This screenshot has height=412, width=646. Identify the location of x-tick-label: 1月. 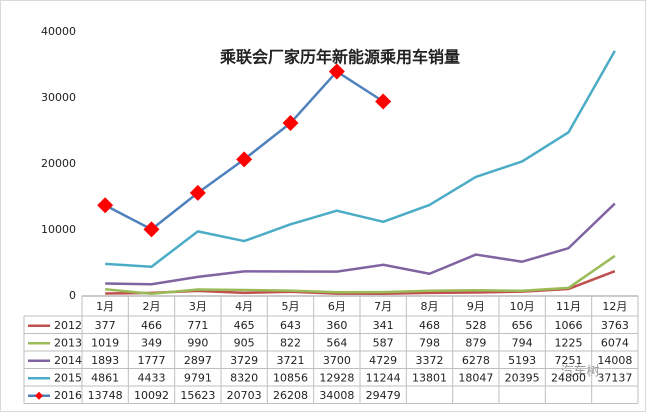
(105, 306).